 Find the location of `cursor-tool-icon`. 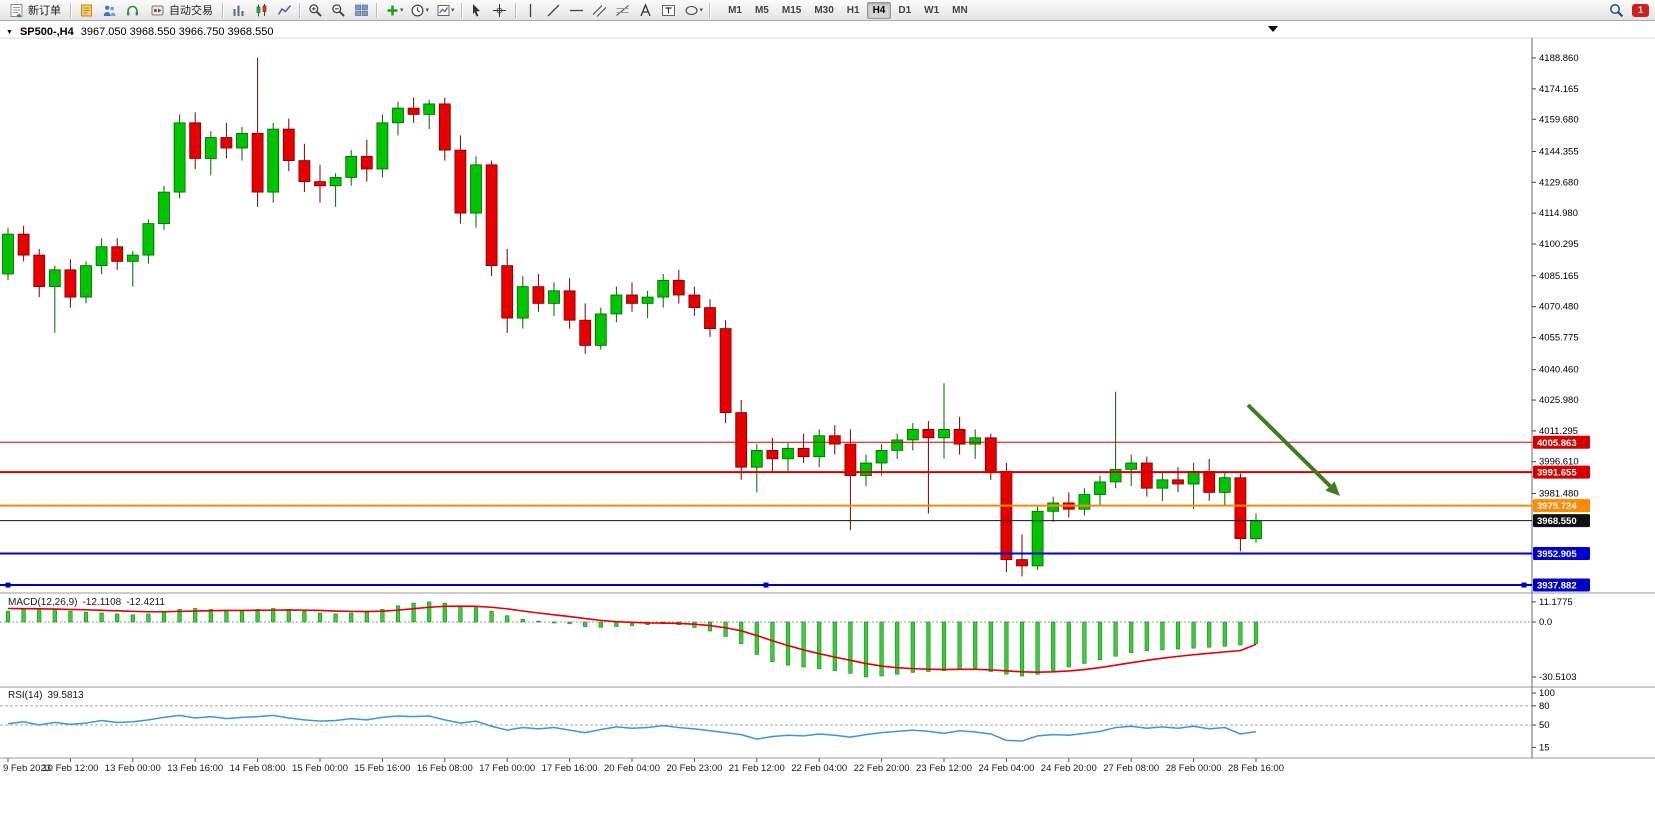

cursor-tool-icon is located at coordinates (477, 10).